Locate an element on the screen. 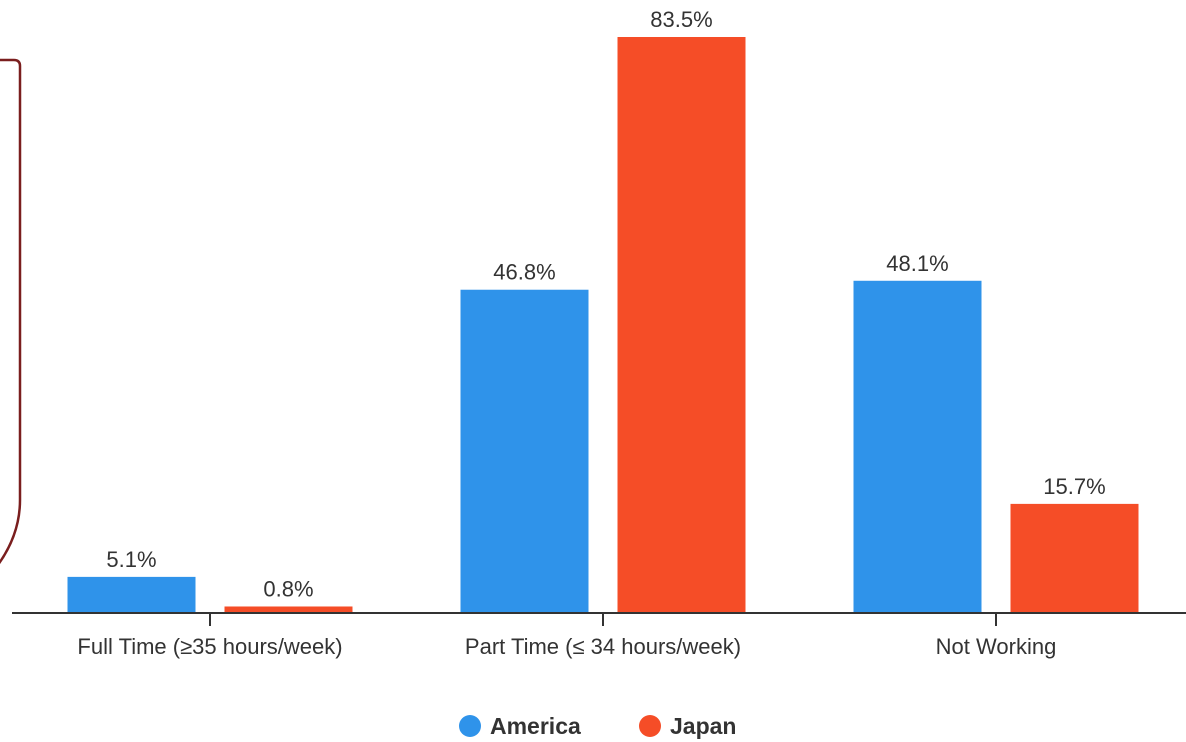 This screenshot has height=742, width=1186. x-tick-label-2: Not Working is located at coordinates (996, 646).